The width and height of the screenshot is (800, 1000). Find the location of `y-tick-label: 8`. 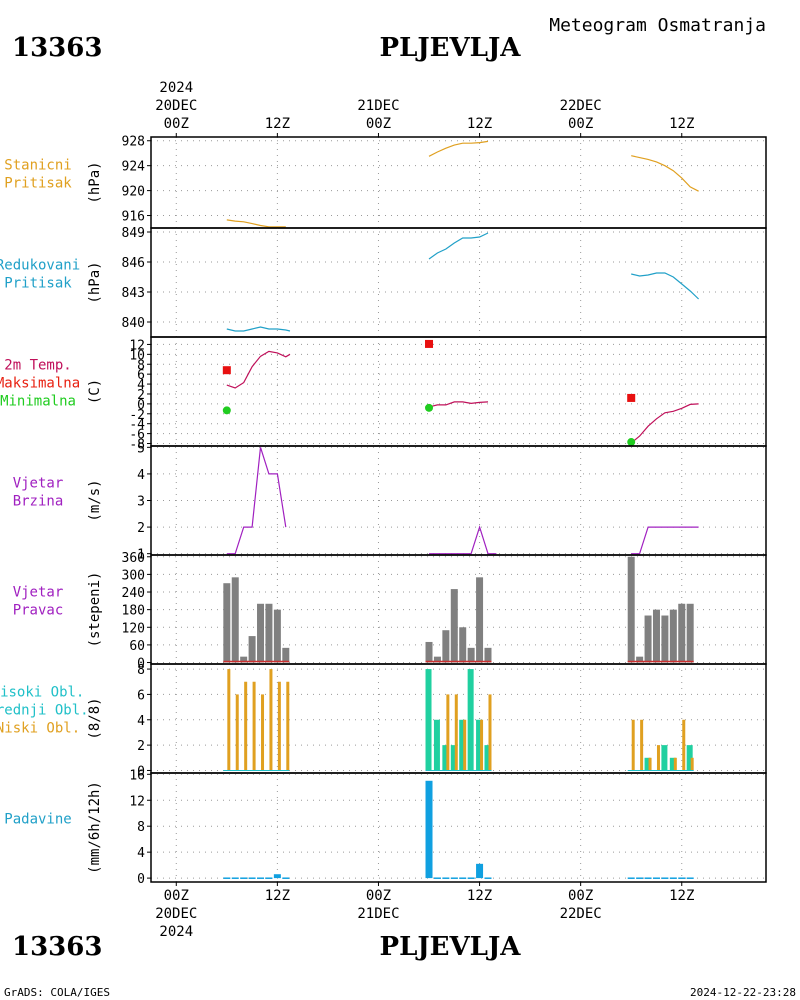

y-tick-label: 8 is located at coordinates (141, 670).